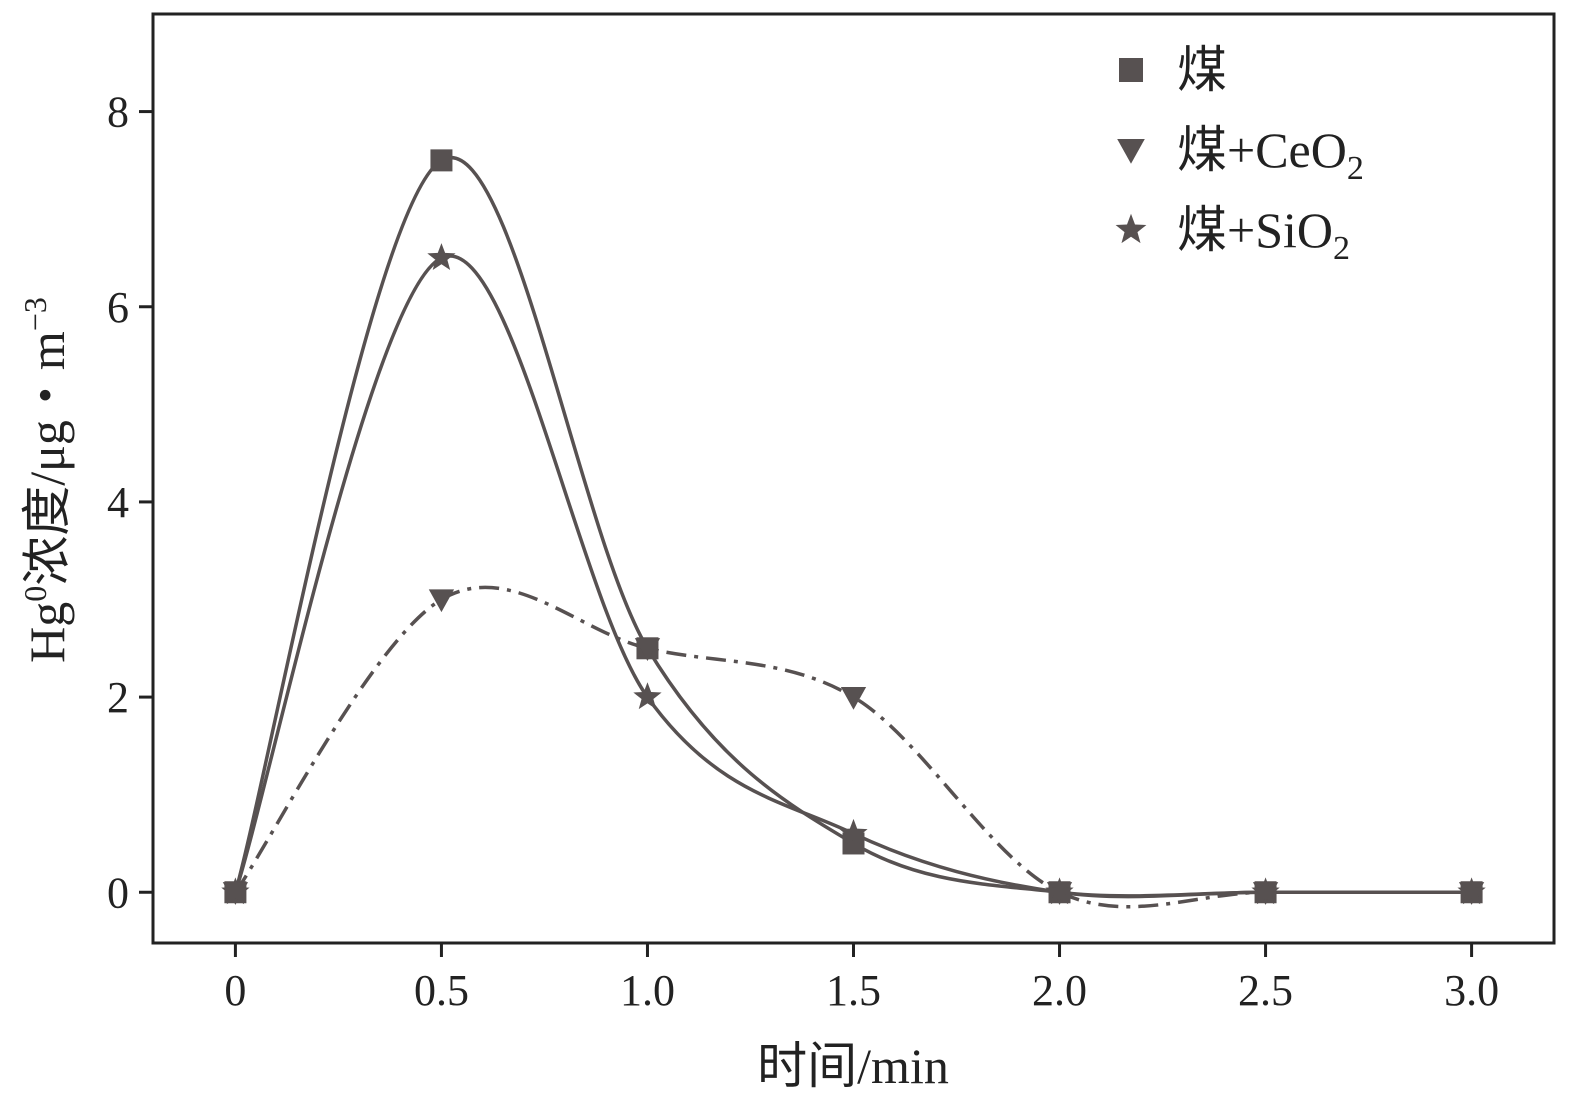  Describe the element at coordinates (441, 160) in the screenshot. I see `data-point-square` at that location.